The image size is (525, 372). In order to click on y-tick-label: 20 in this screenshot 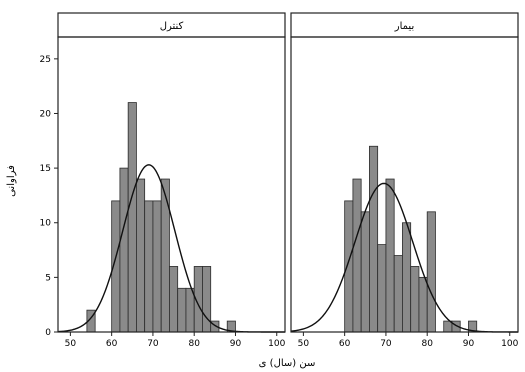, I will do `click(46, 114)`.